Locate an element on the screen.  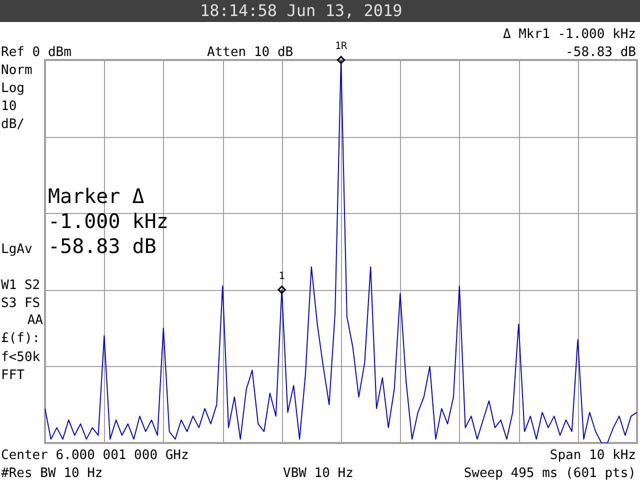
text: dB/ is located at coordinates (12, 124).